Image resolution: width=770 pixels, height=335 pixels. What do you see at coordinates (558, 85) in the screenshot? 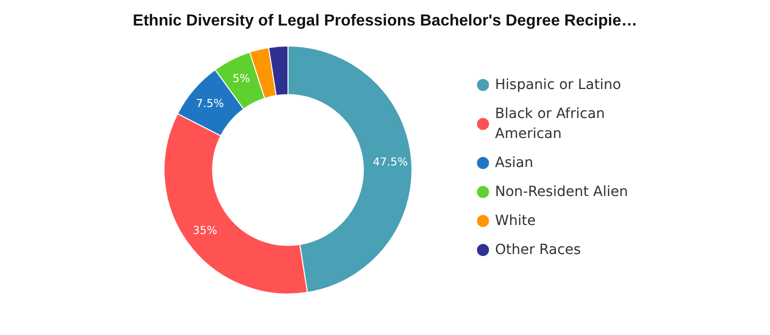
I see `legend-label: Hispanic or Latino` at bounding box center [558, 85].